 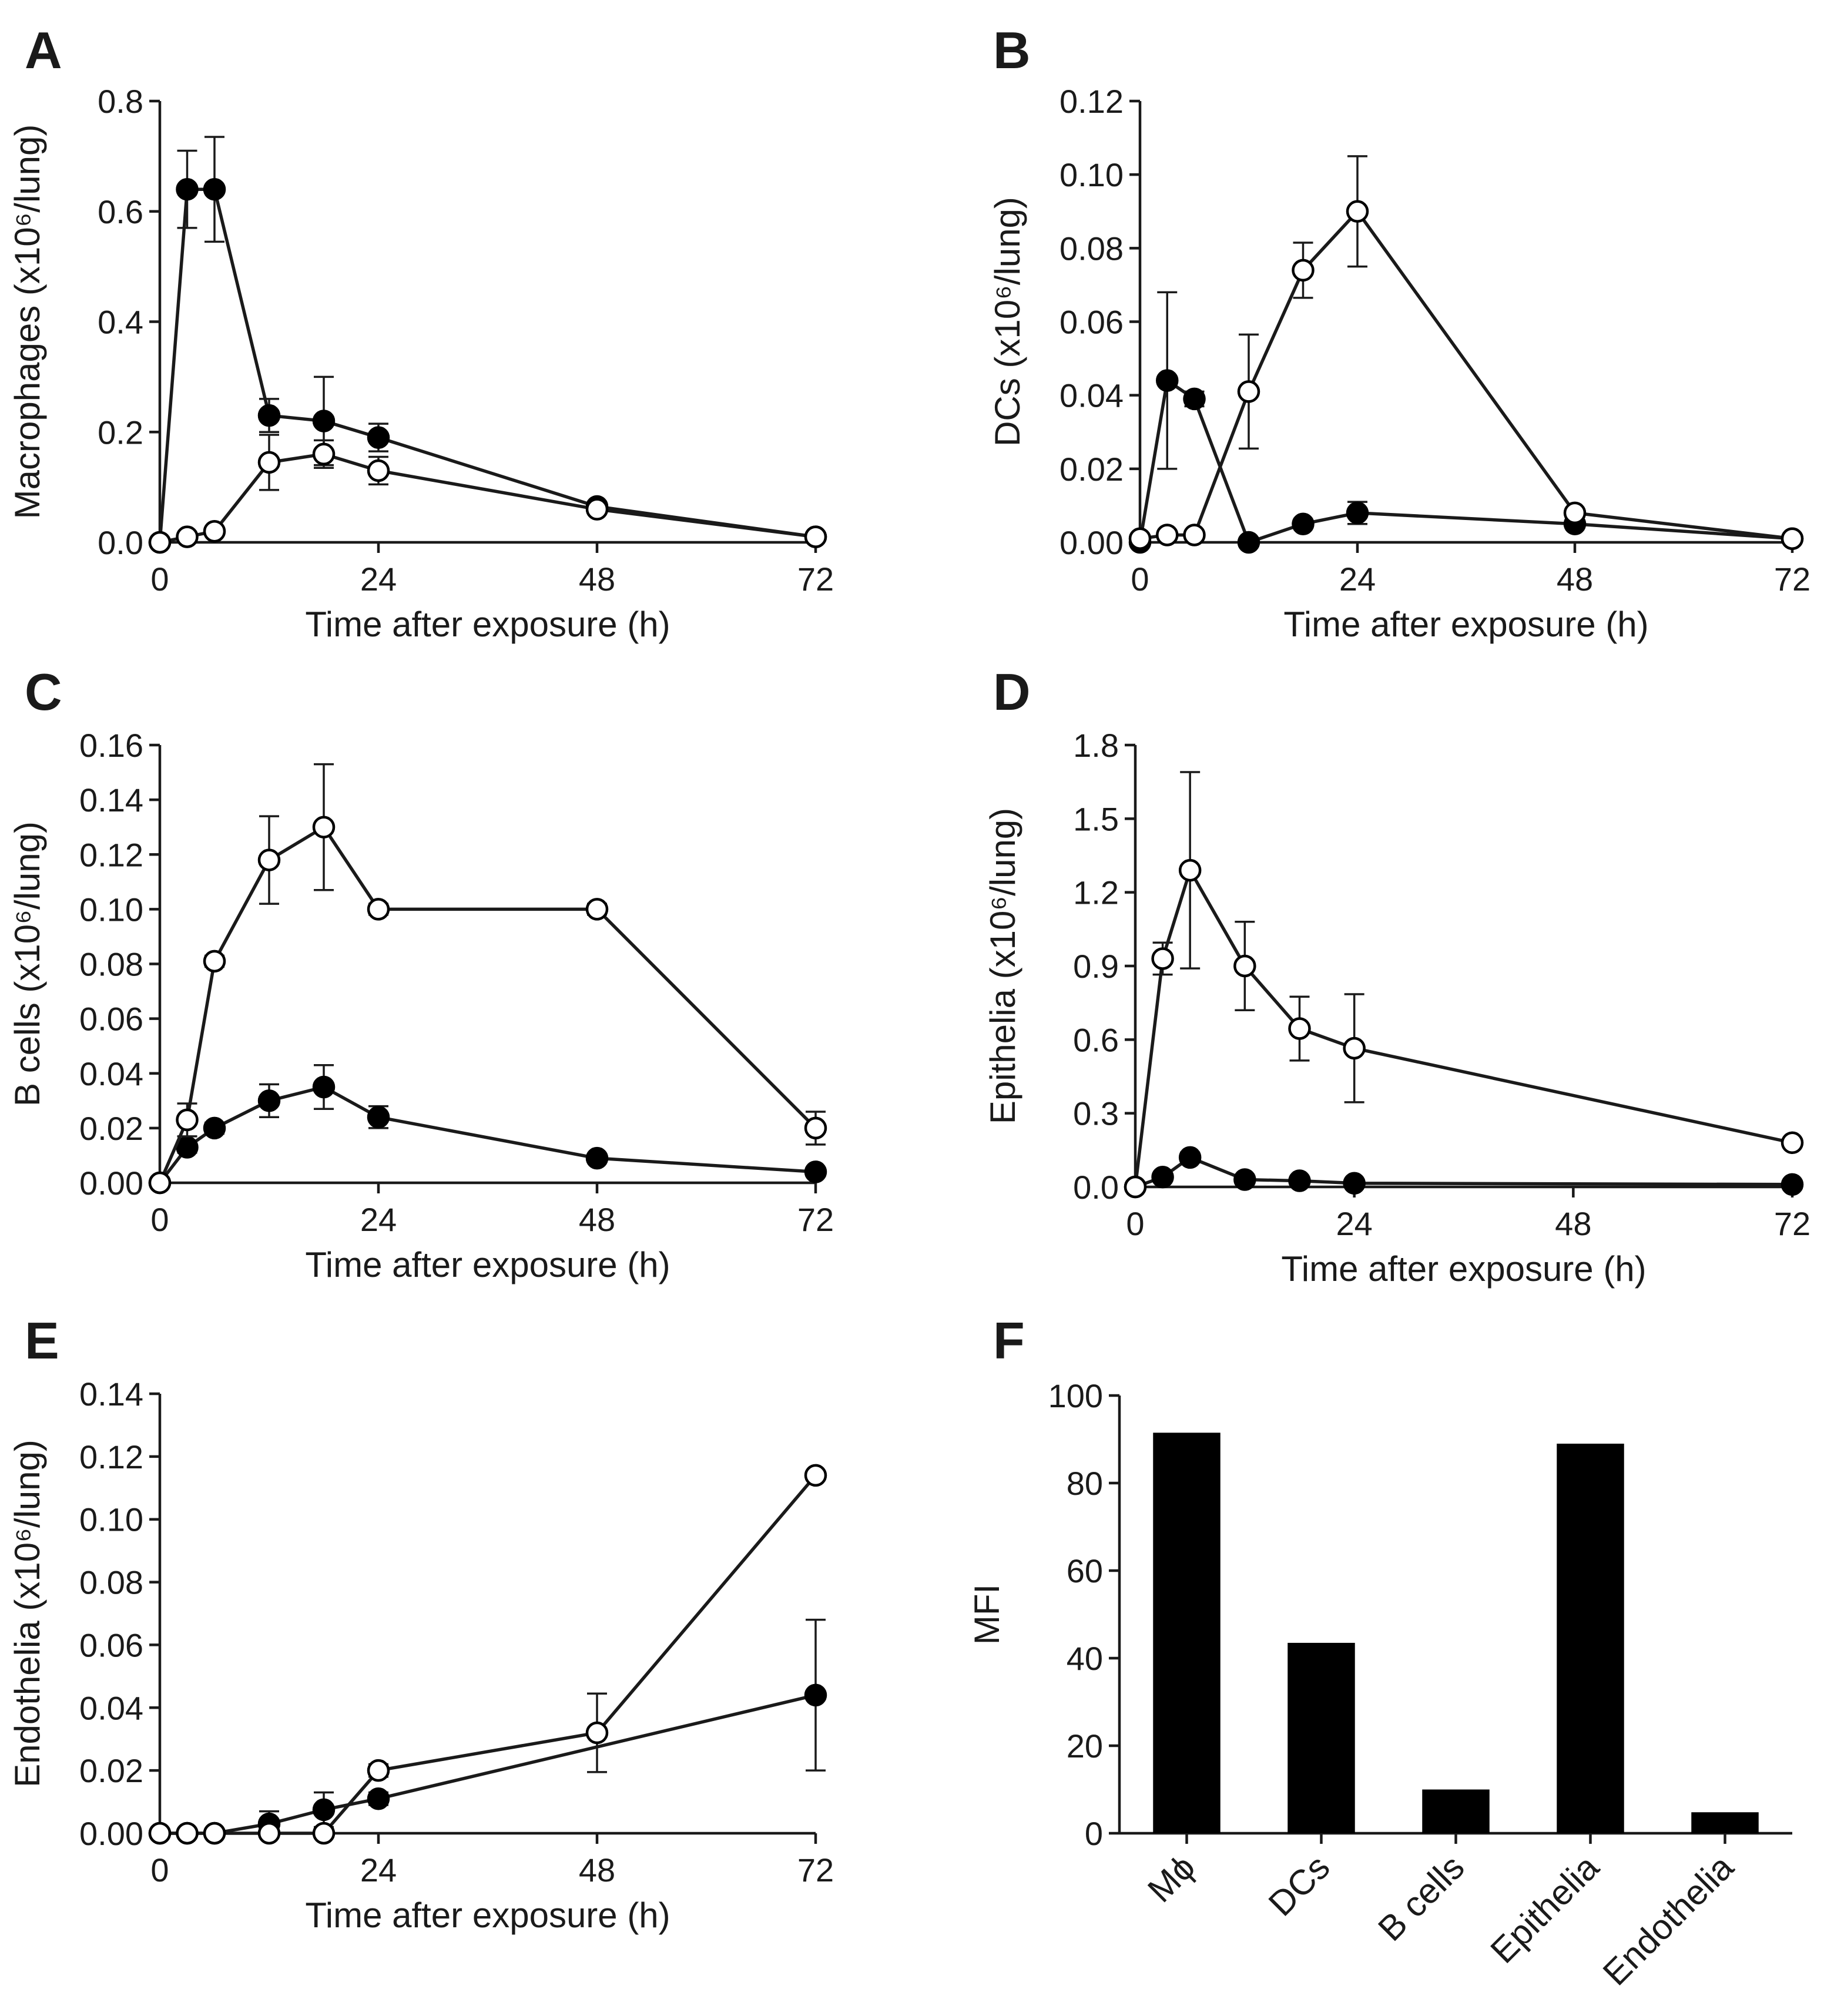 What do you see at coordinates (1096, 1113) in the screenshot?
I see `y-tick-label: 0.3` at bounding box center [1096, 1113].